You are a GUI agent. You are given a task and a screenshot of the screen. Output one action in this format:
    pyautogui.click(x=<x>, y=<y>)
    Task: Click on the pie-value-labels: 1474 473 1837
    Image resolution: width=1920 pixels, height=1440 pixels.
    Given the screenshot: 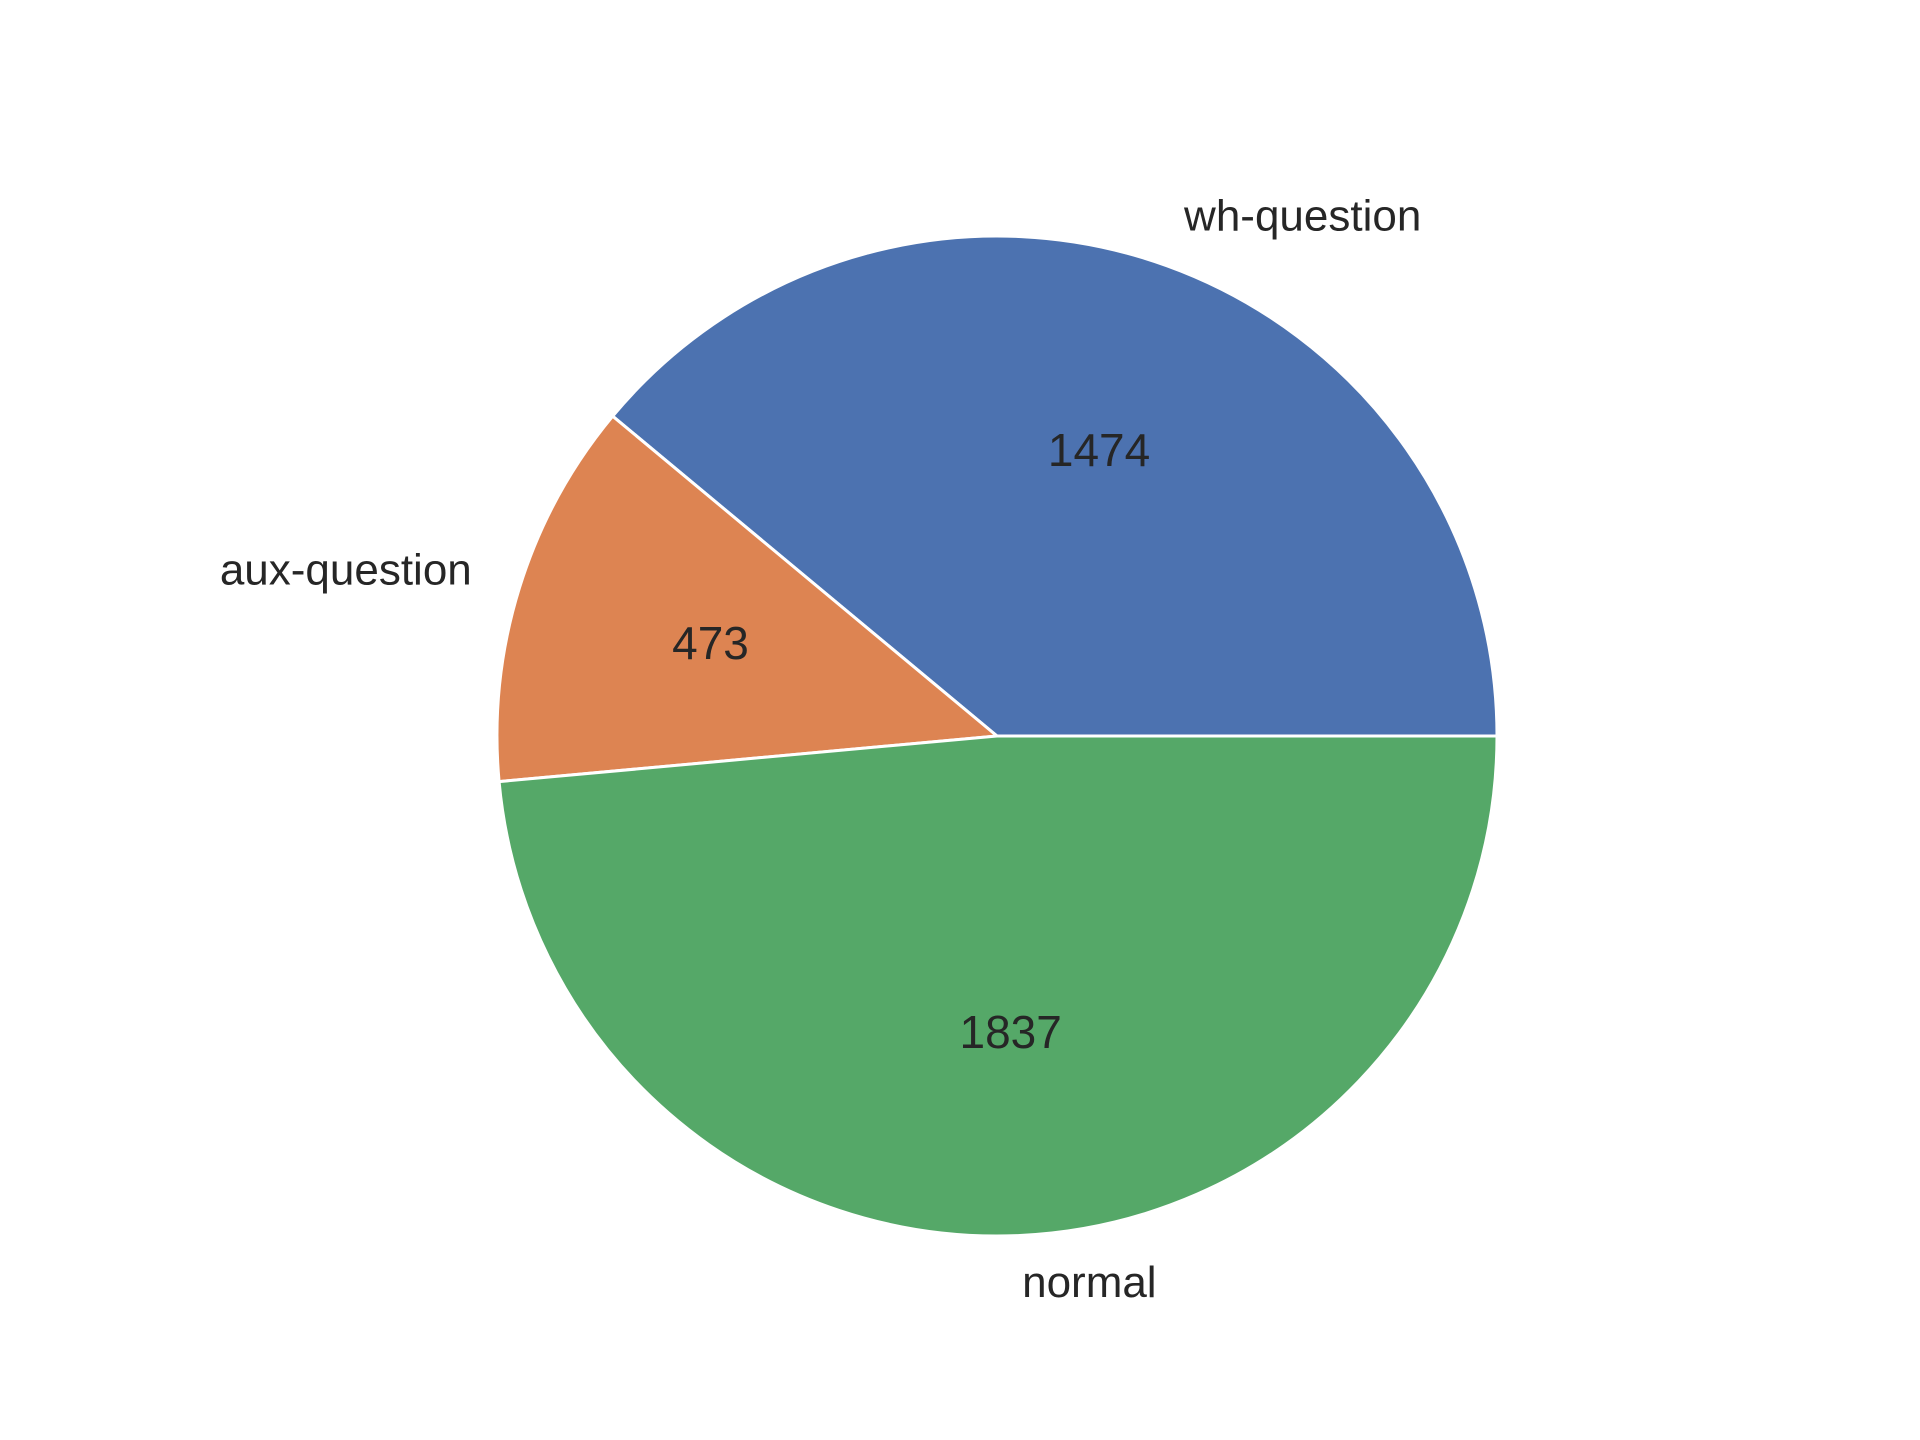 What is the action you would take?
    pyautogui.click(x=911, y=741)
    